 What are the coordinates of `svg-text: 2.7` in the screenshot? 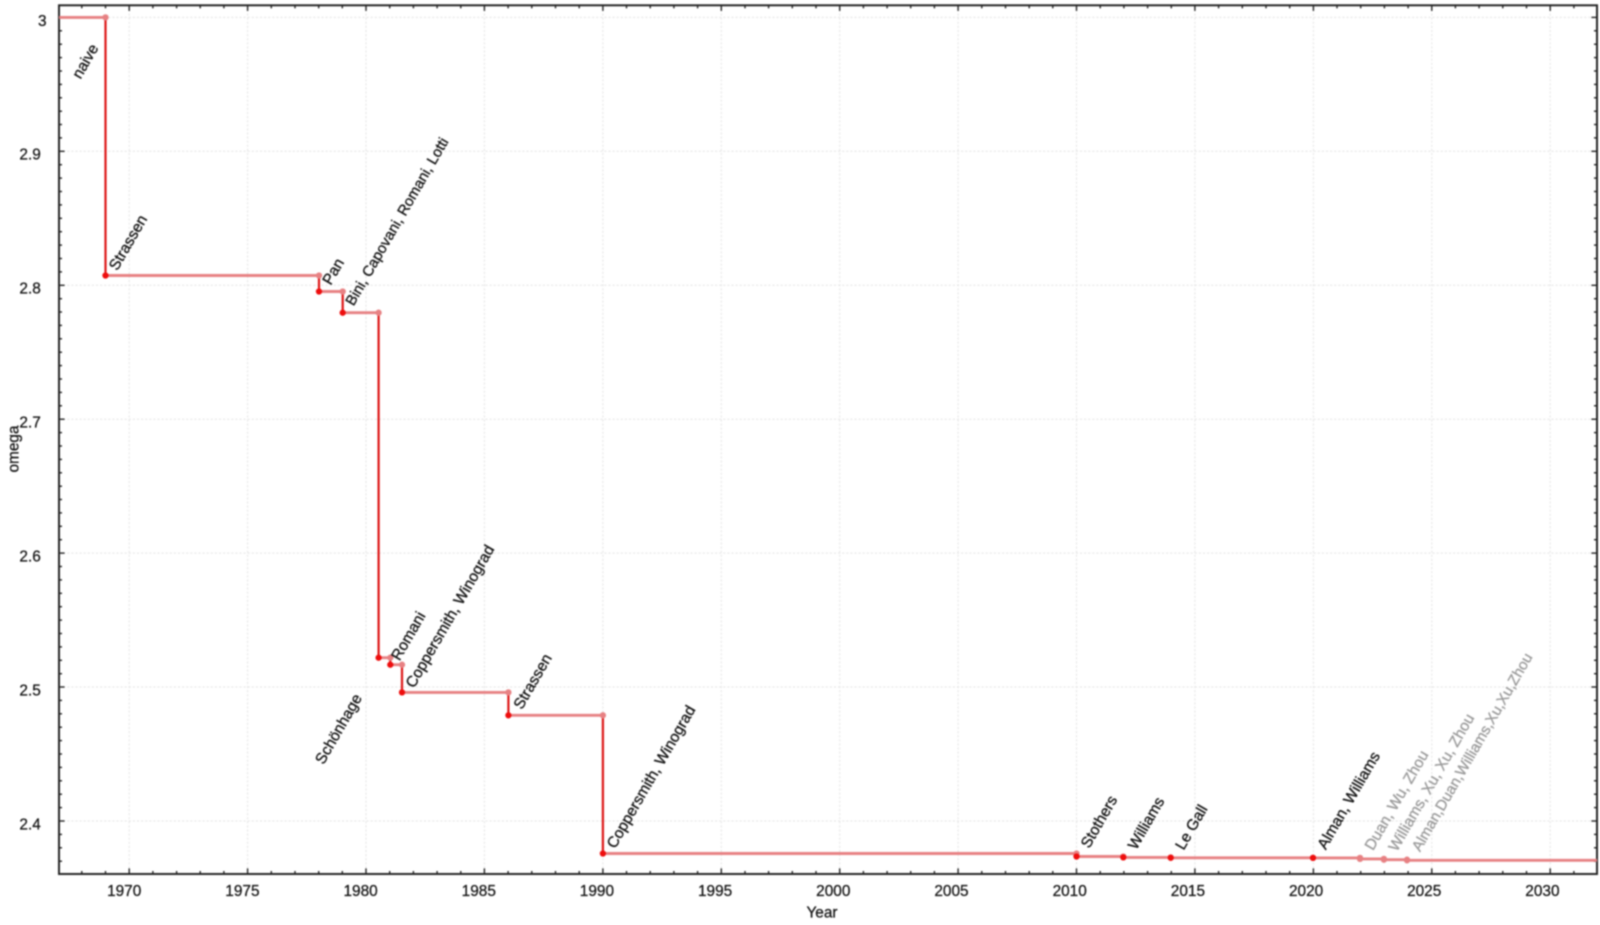 It's located at (29, 423).